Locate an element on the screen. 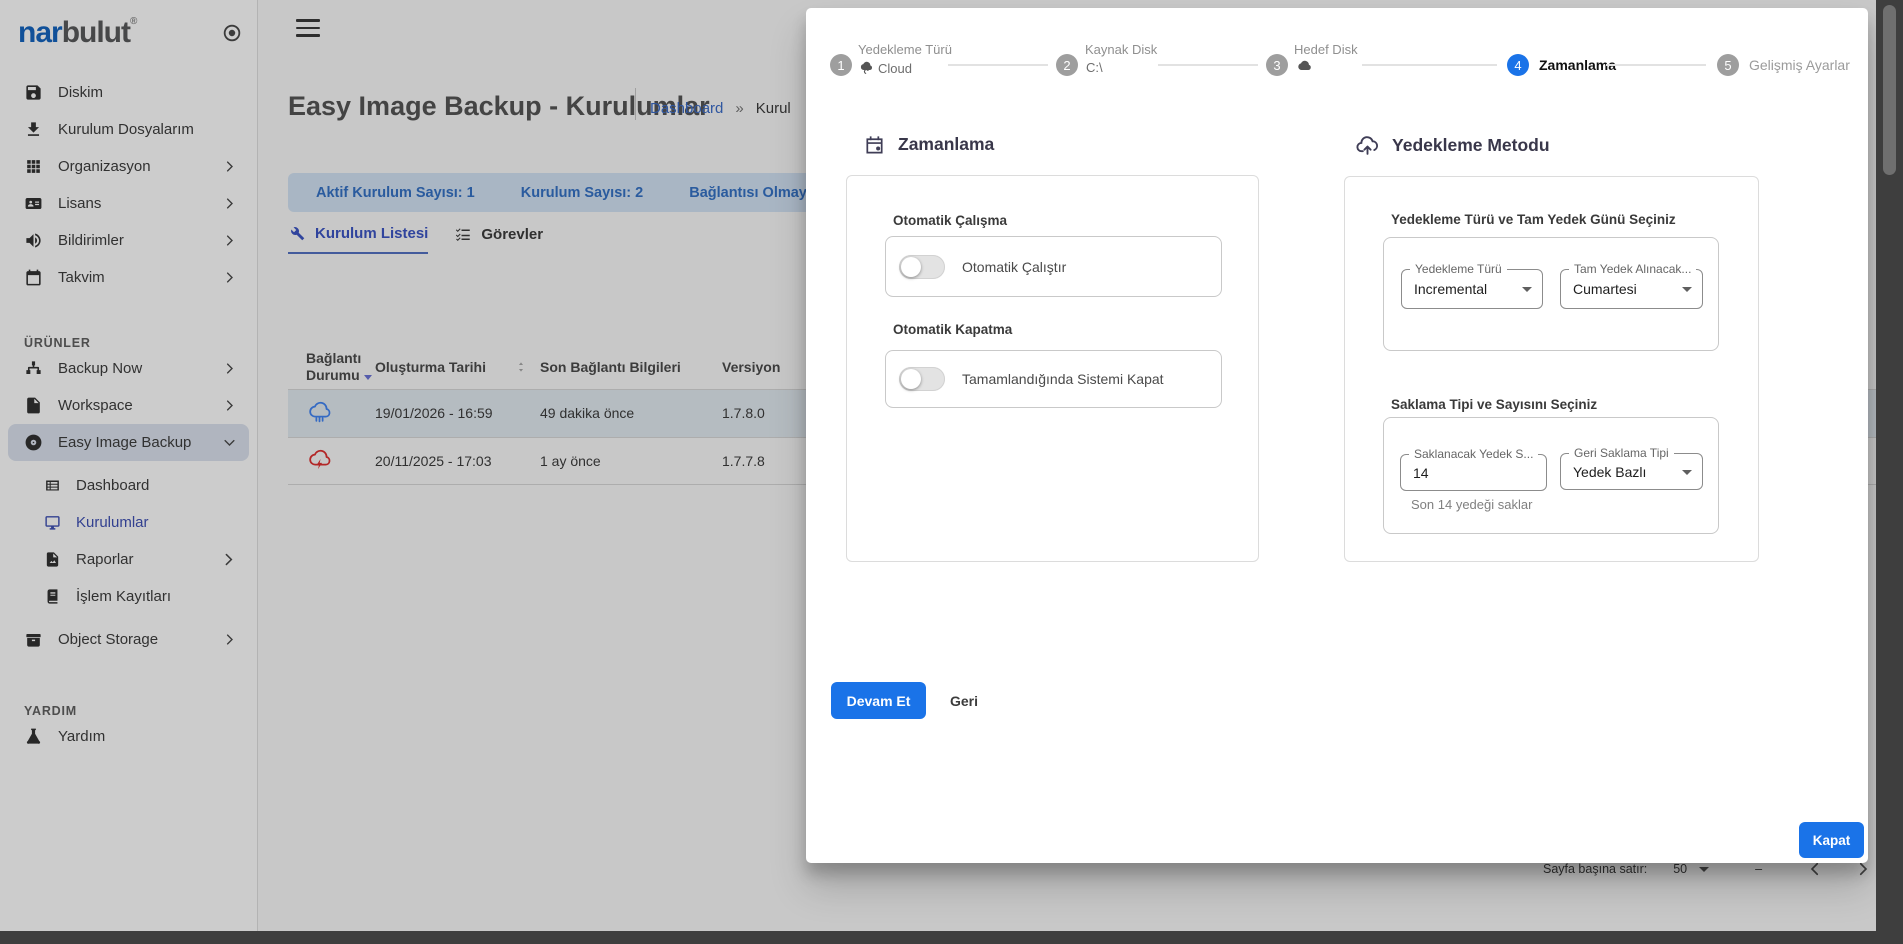 The image size is (1903, 944). sidebar-item-diskim: Diskim is located at coordinates (128, 92).